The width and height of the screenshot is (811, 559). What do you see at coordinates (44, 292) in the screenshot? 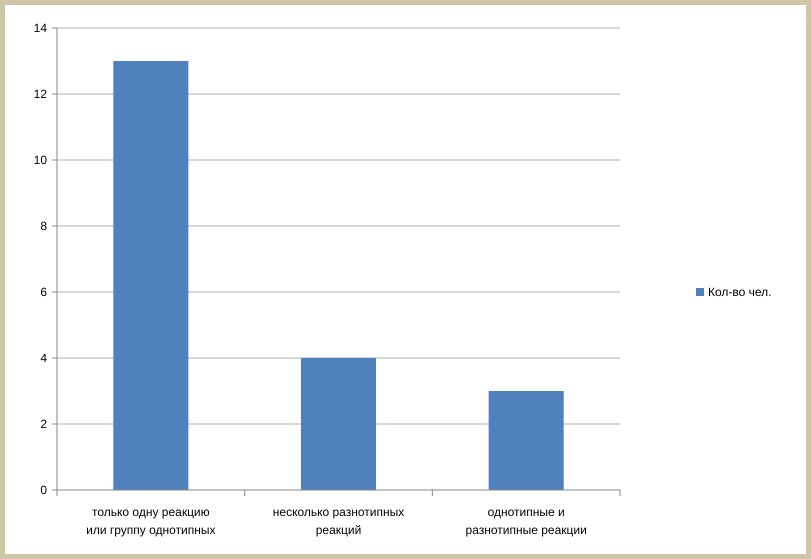
I see `y-tick-label: 6` at bounding box center [44, 292].